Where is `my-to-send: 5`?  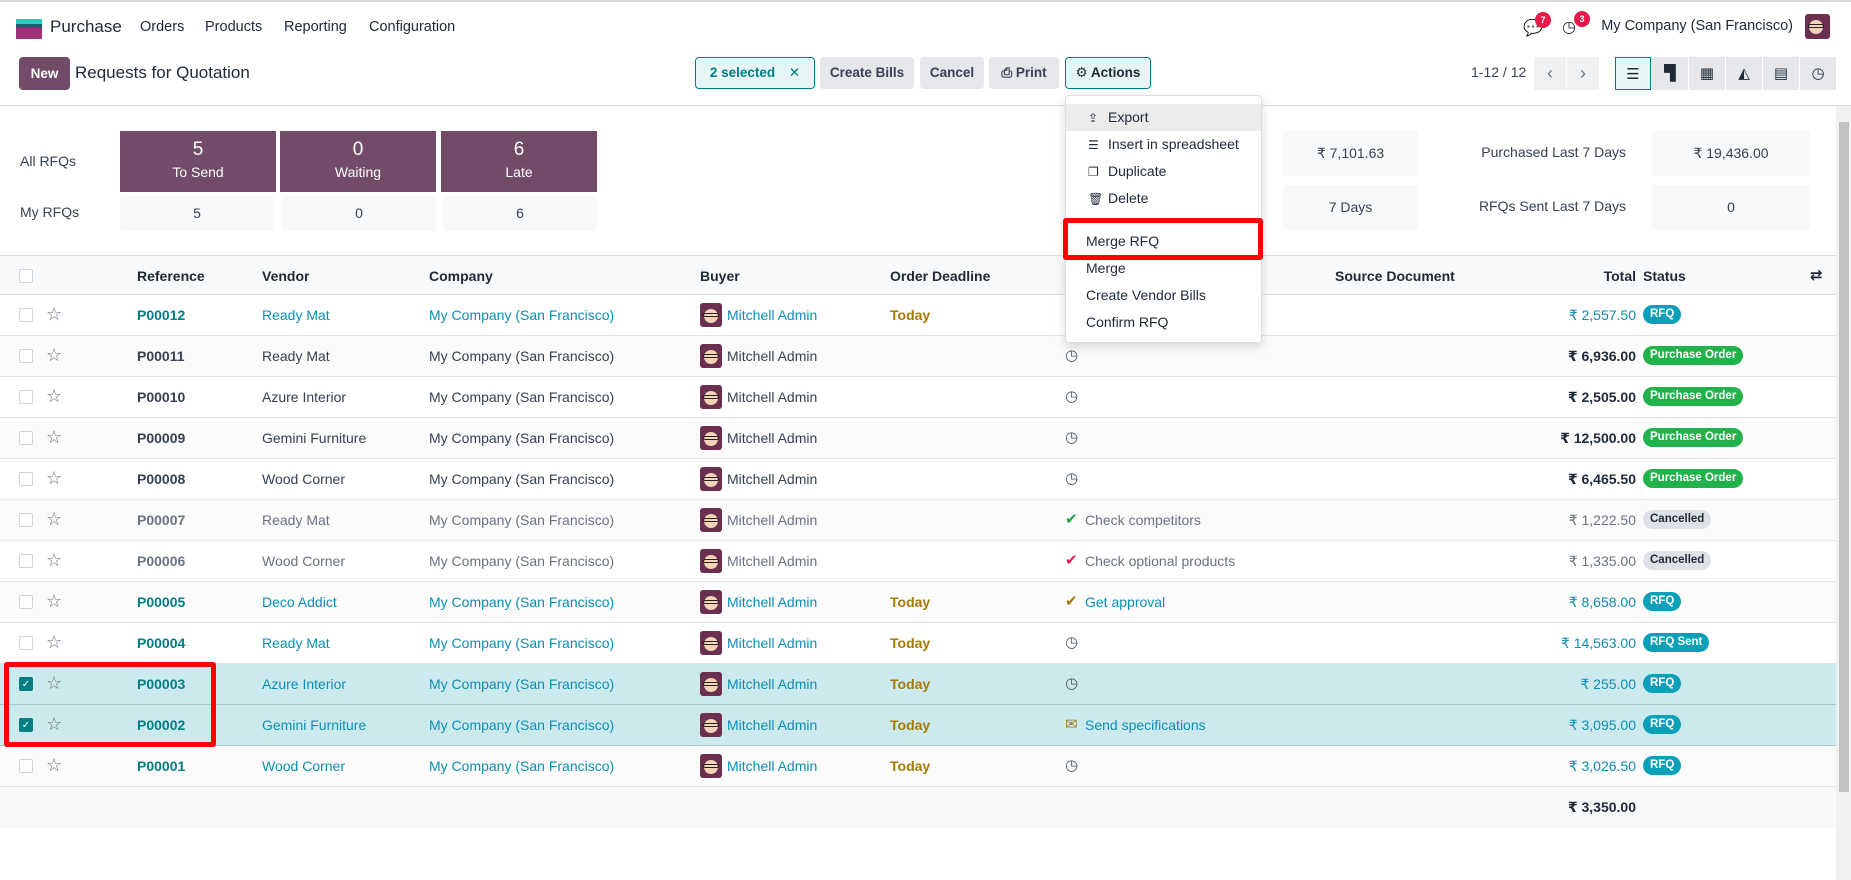
my-to-send: 5 is located at coordinates (197, 213).